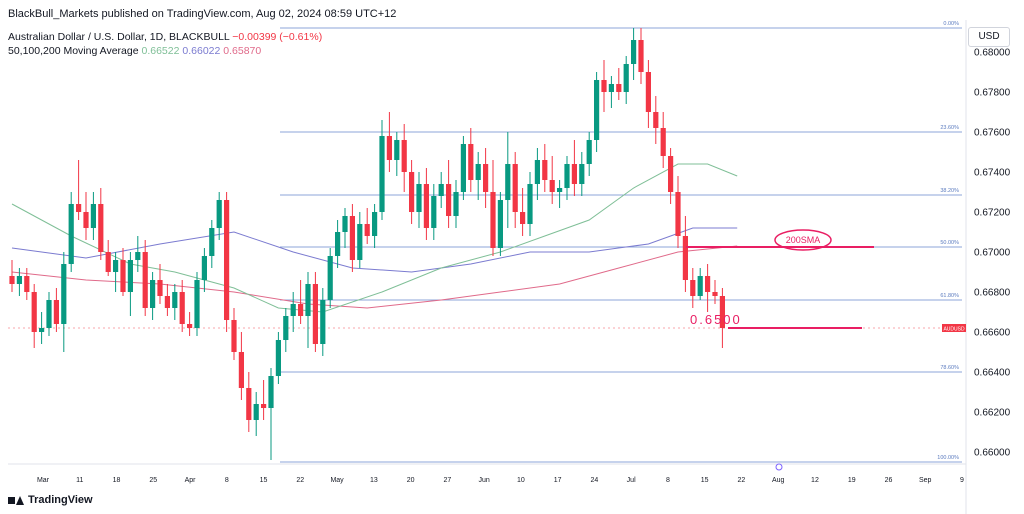 Image resolution: width=1024 pixels, height=514 pixels. I want to click on fib-level-label: 0.00%, so click(951, 24).